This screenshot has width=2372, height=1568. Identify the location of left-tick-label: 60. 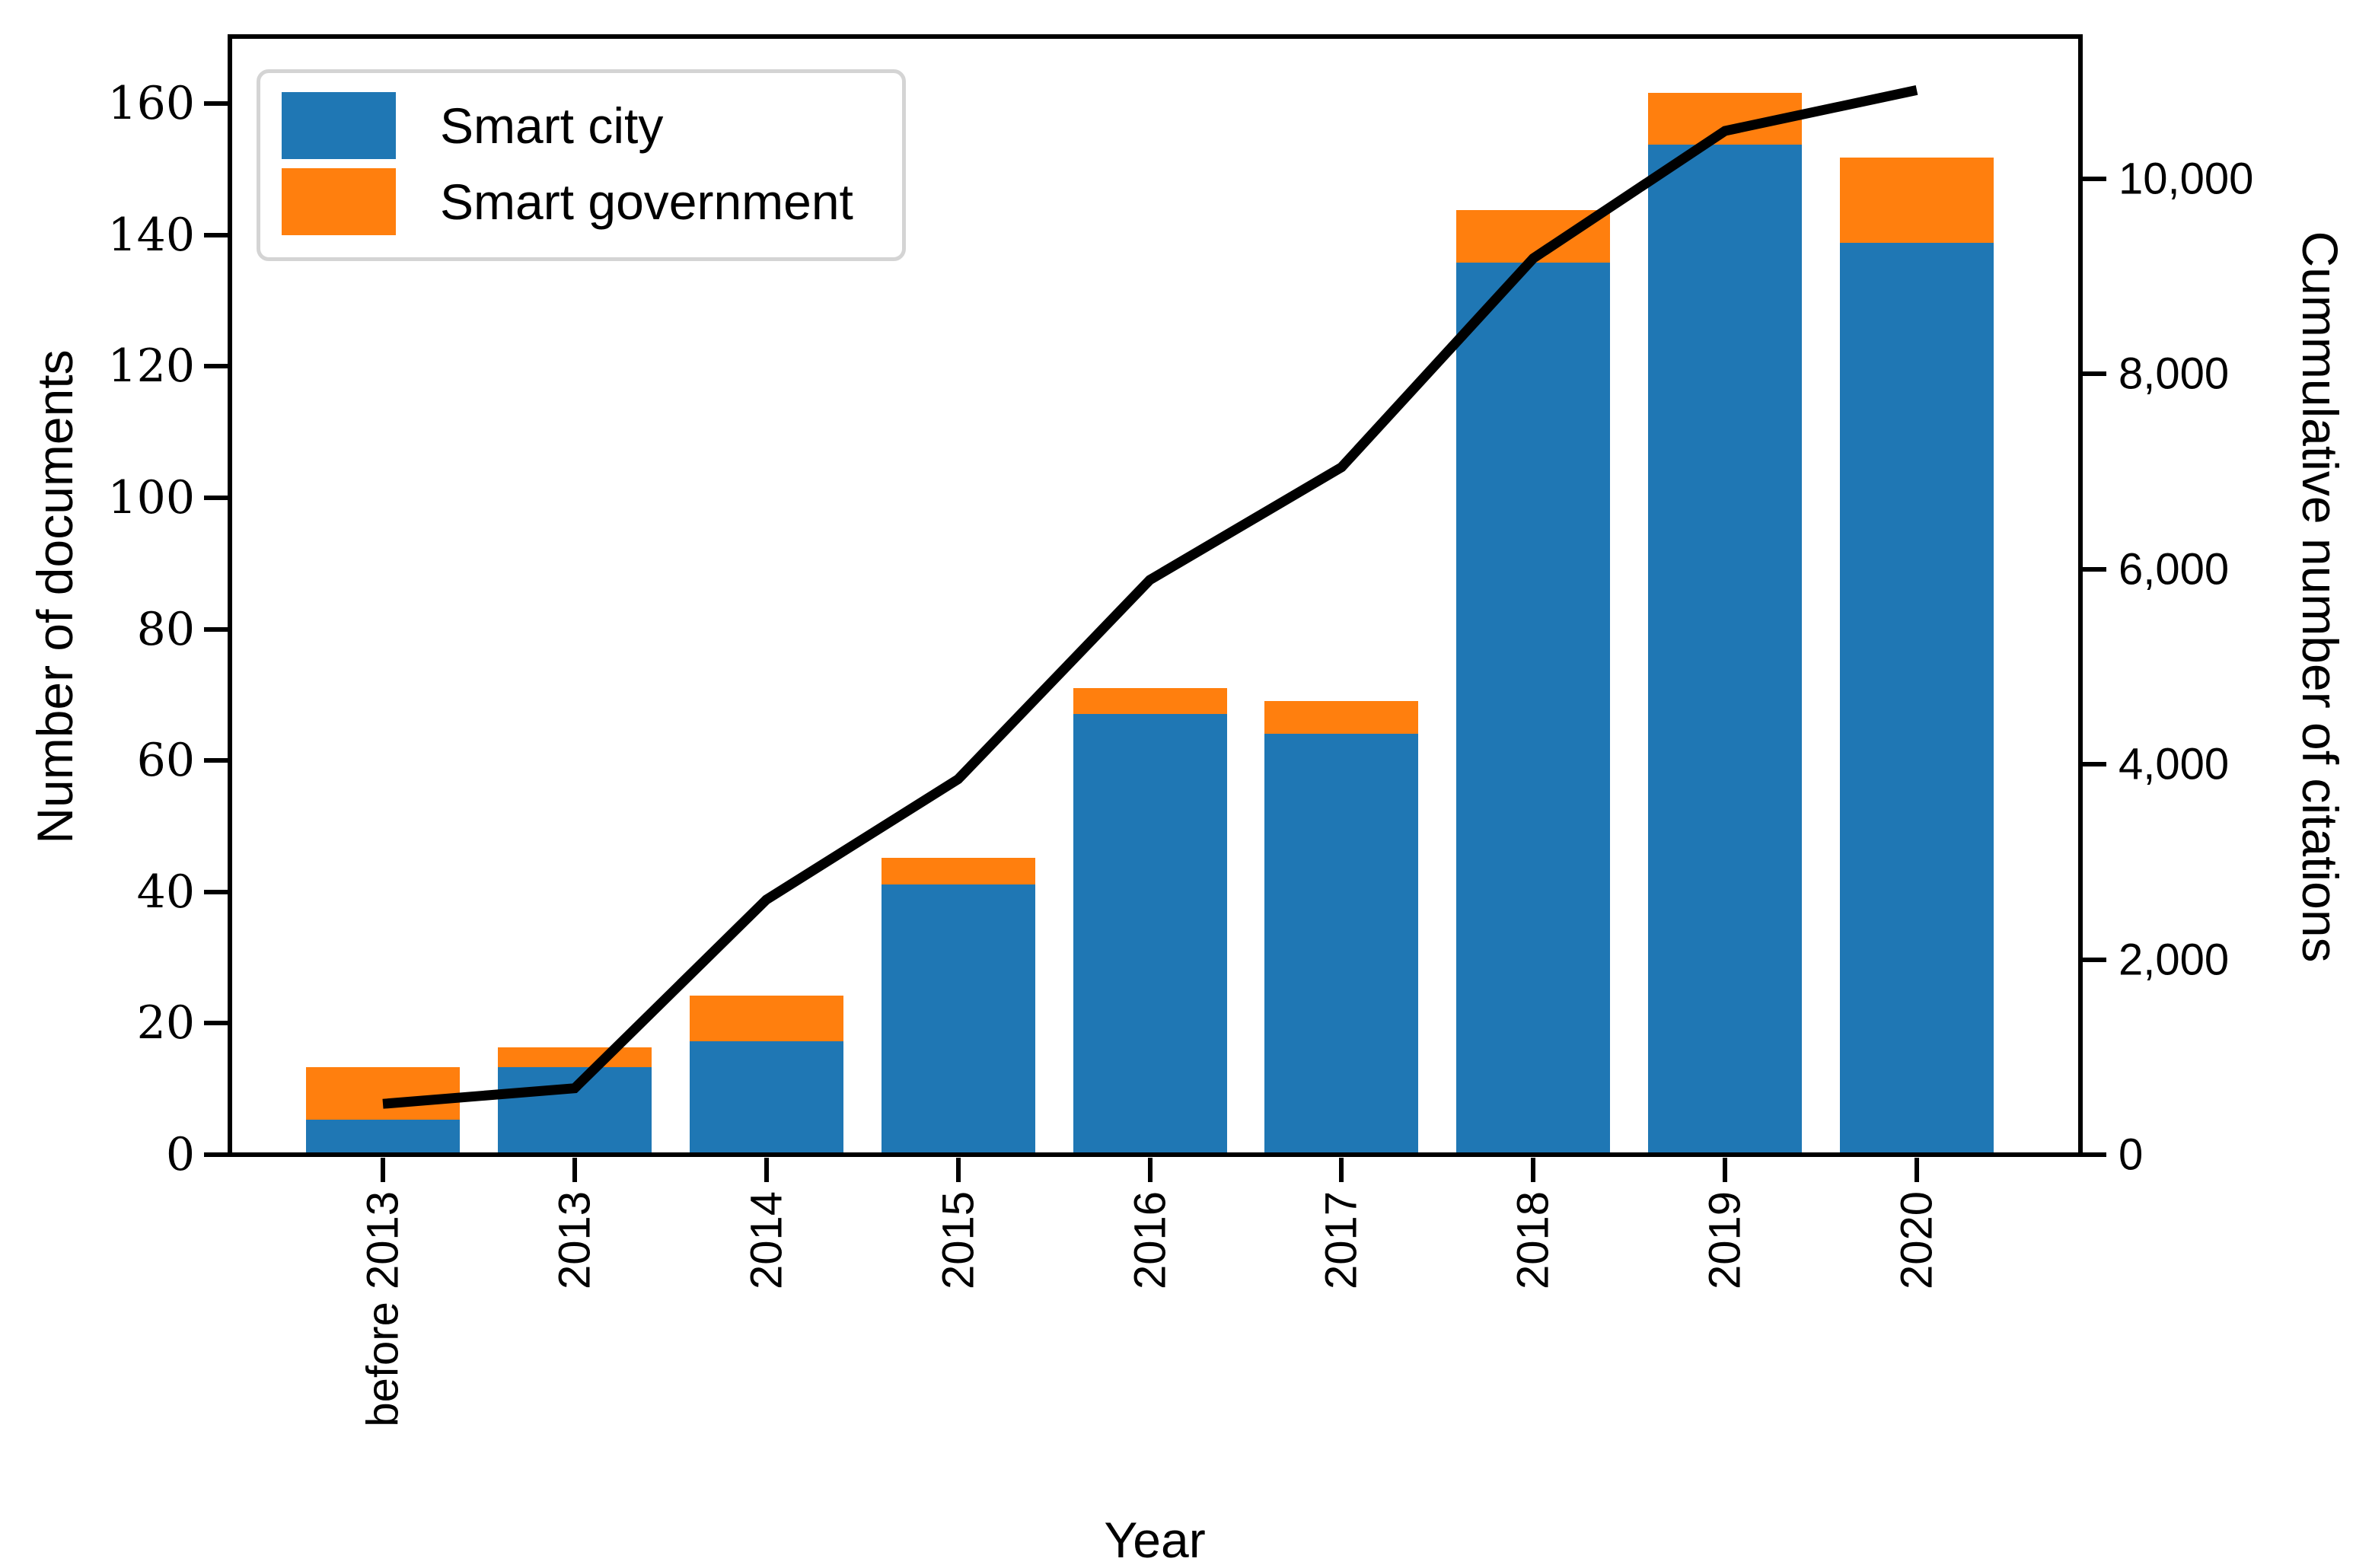
(165, 761).